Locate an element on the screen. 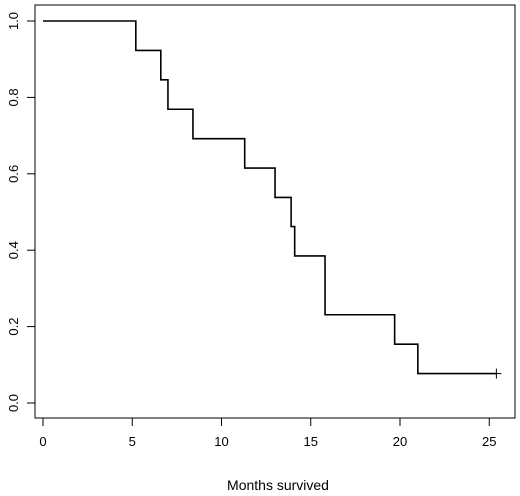 This screenshot has width=520, height=496. censor-mark is located at coordinates (496, 373).